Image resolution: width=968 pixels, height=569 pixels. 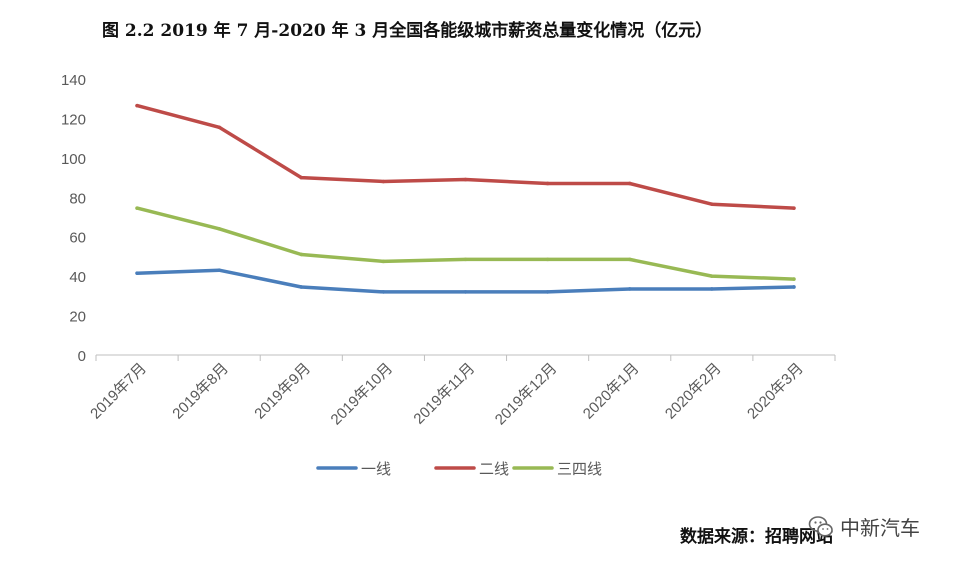 I want to click on watermark: 中新汽车, so click(x=864, y=526).